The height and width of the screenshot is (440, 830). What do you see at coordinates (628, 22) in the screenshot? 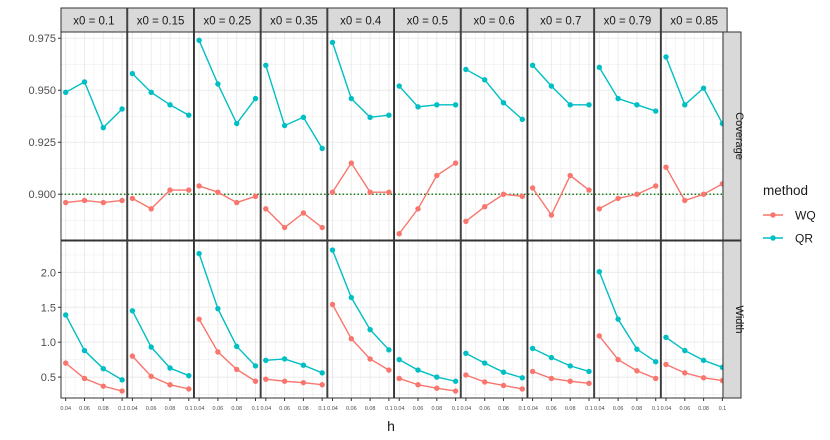
I see `facet-label: x0 = 0.79` at bounding box center [628, 22].